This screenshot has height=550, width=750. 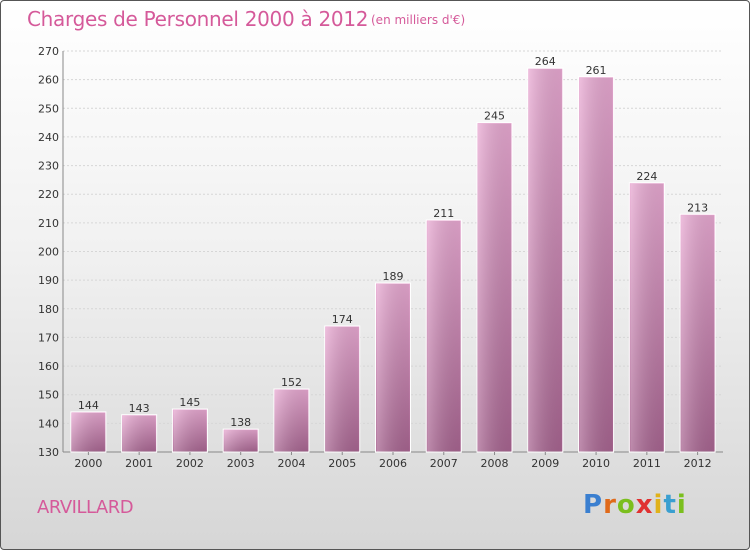 What do you see at coordinates (189, 402) in the screenshot?
I see `bar-value-label: 145` at bounding box center [189, 402].